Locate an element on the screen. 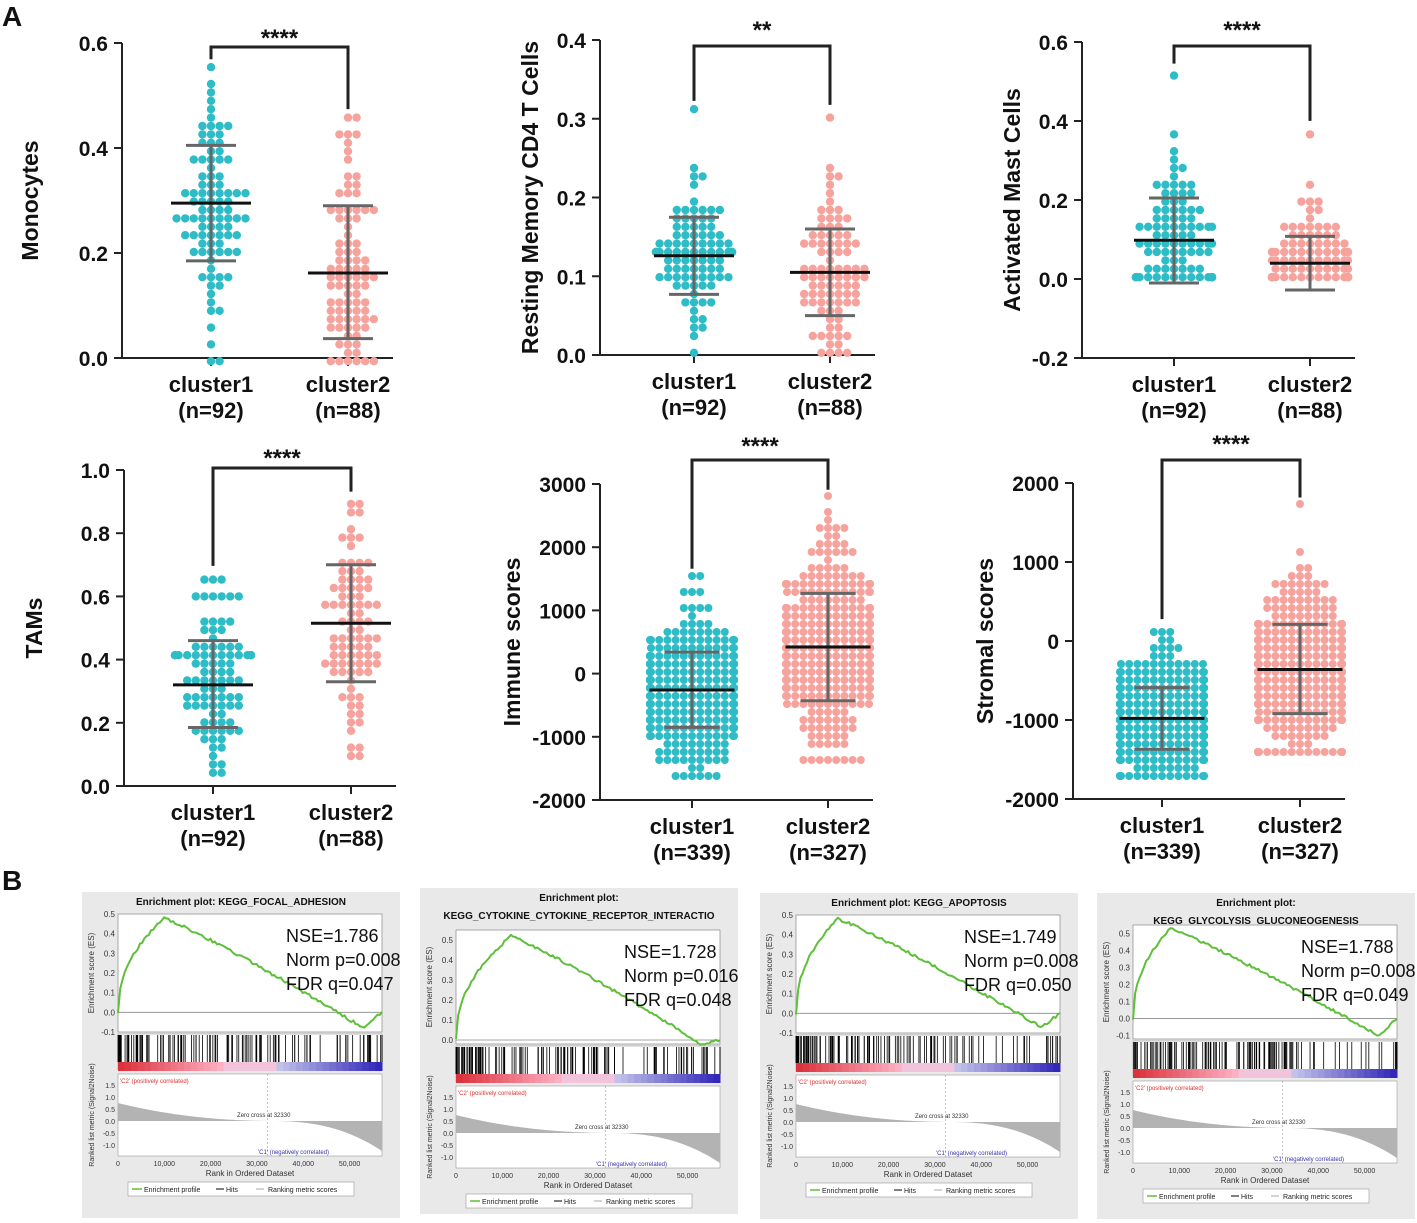 Image resolution: width=1417 pixels, height=1223 pixels. metric-tick-label: 1.5 is located at coordinates (448, 1098).